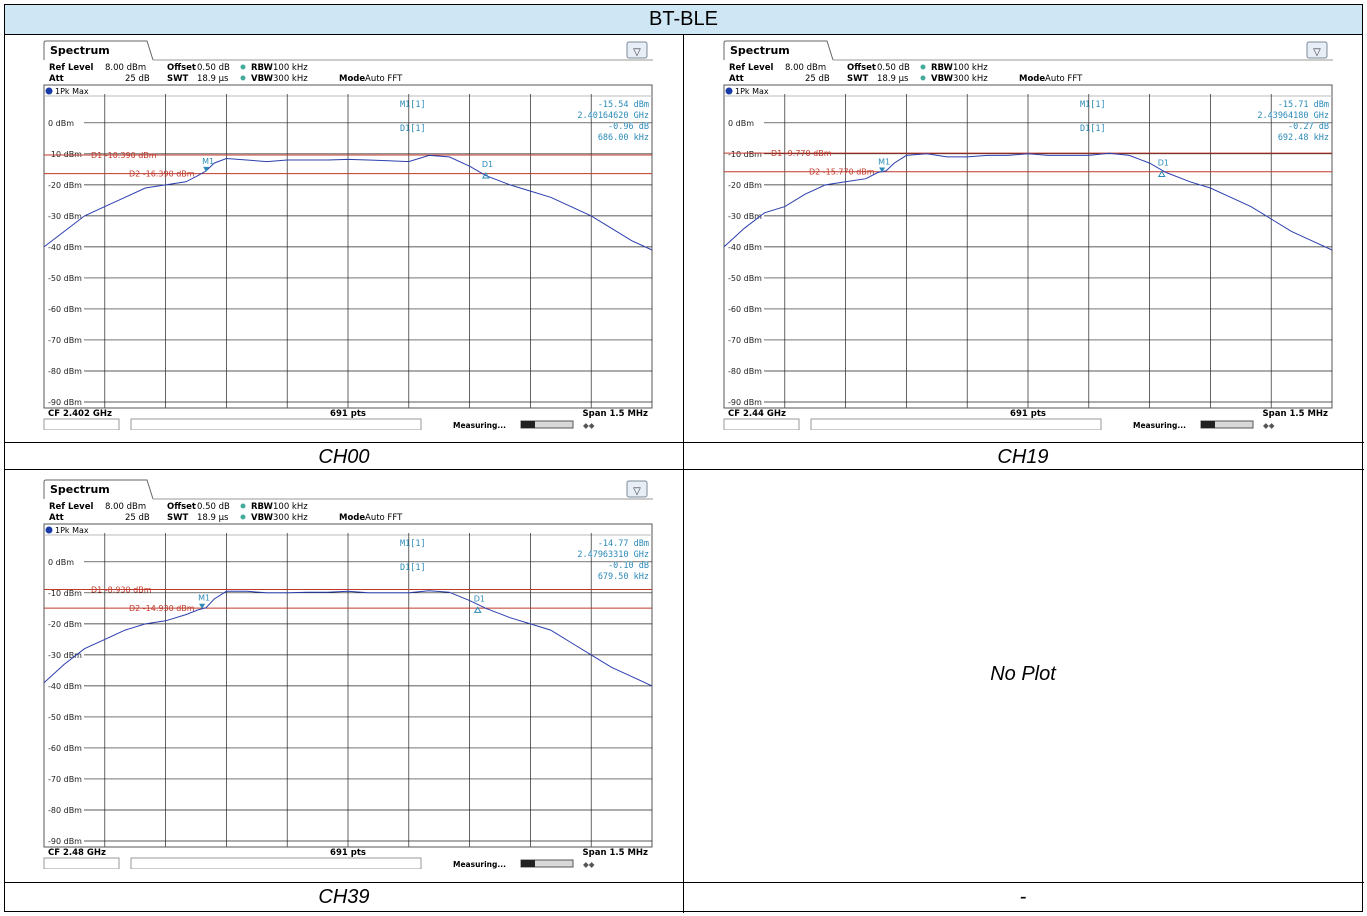  I want to click on marker-m1, so click(882, 170).